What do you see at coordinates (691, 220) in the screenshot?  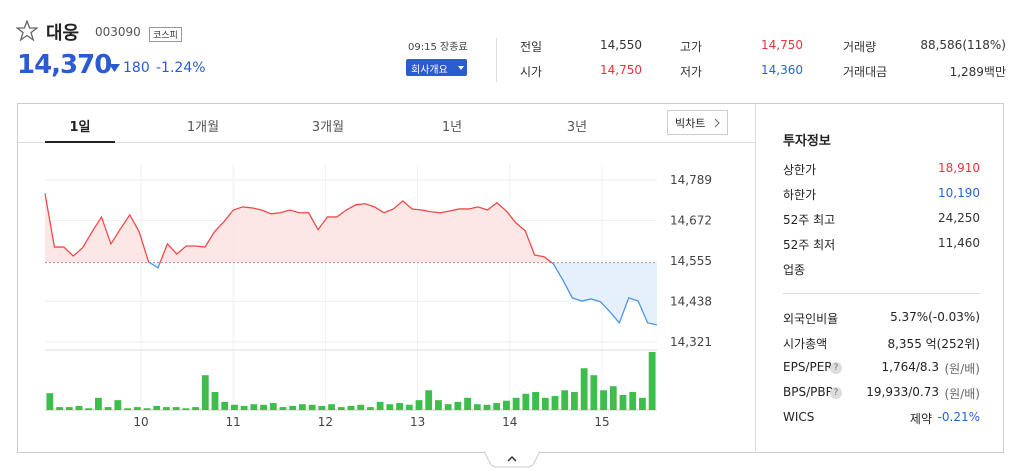 I see `y-tick-label: 14,672` at bounding box center [691, 220].